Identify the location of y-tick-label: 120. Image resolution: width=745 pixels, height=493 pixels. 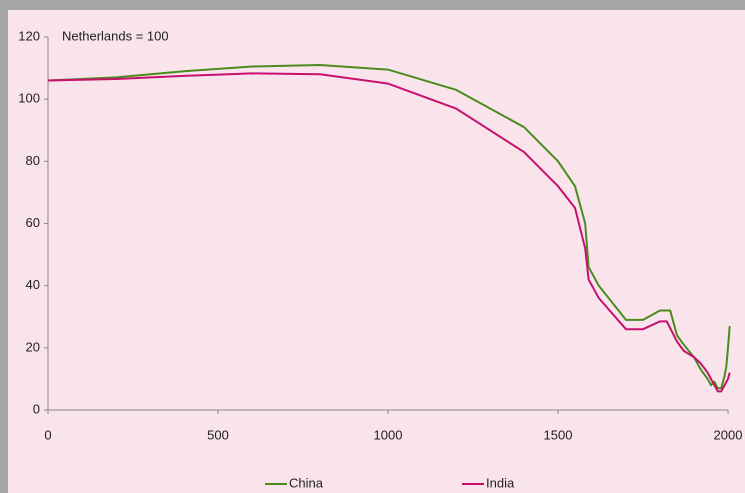
(29, 35).